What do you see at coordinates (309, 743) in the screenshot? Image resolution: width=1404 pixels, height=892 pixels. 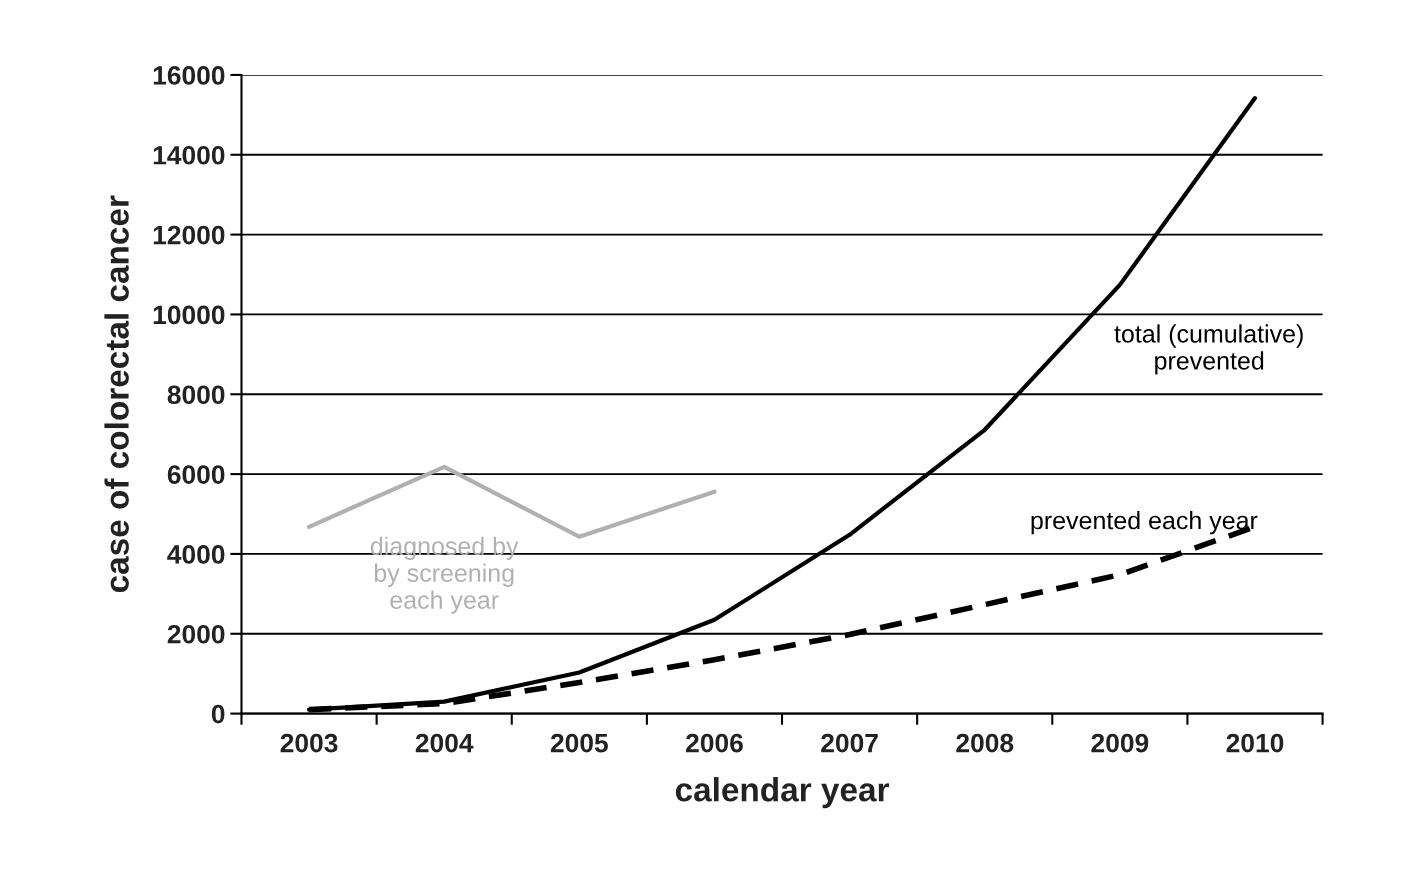 I see `x-tick-label: 2003` at bounding box center [309, 743].